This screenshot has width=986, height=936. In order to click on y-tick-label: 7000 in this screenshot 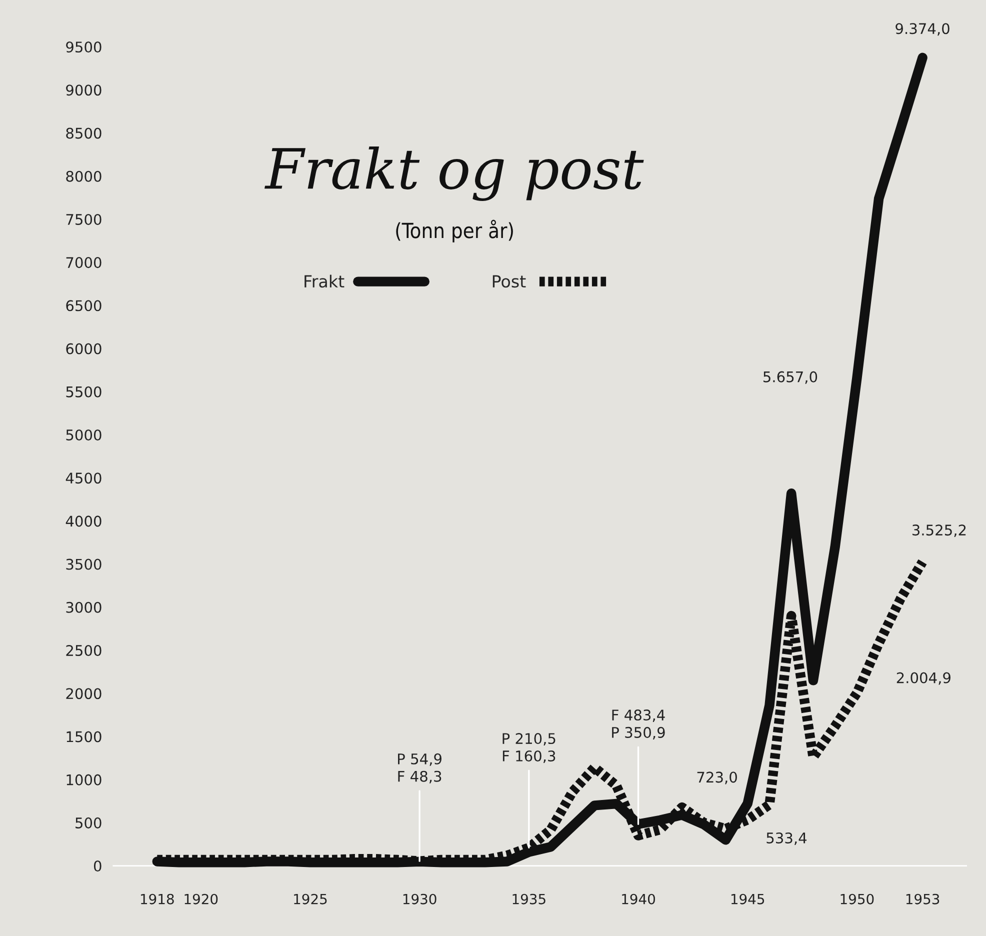, I will do `click(84, 262)`.